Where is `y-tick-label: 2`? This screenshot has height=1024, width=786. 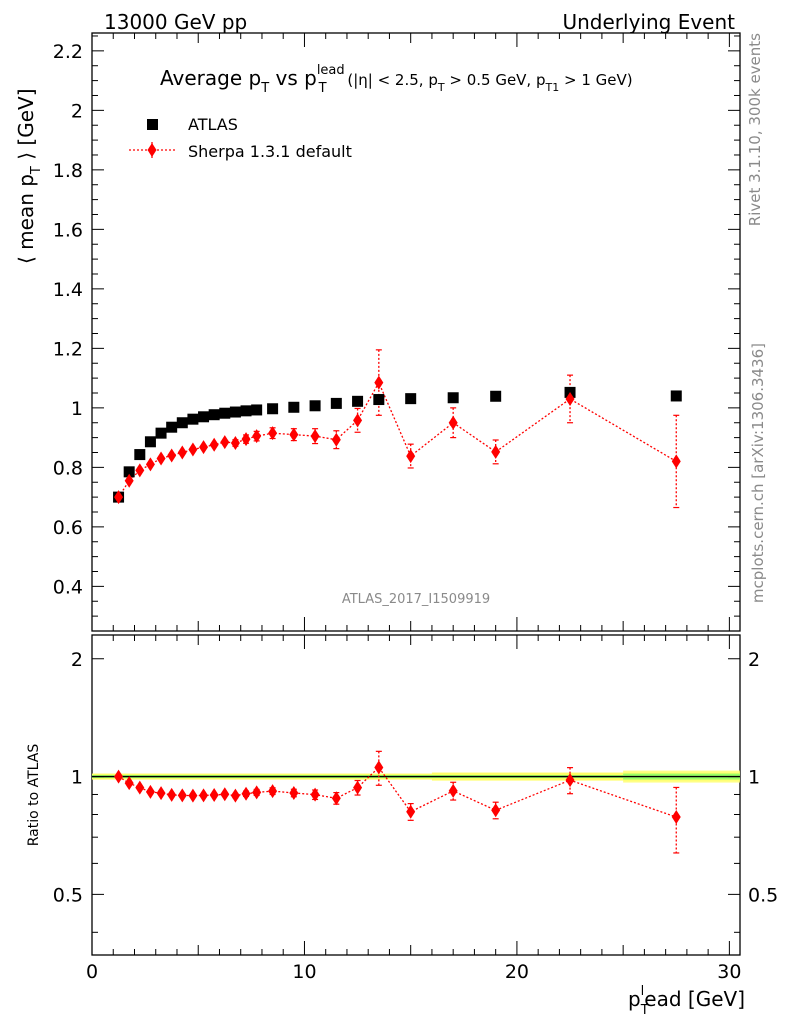
y-tick-label: 2 is located at coordinates (77, 111).